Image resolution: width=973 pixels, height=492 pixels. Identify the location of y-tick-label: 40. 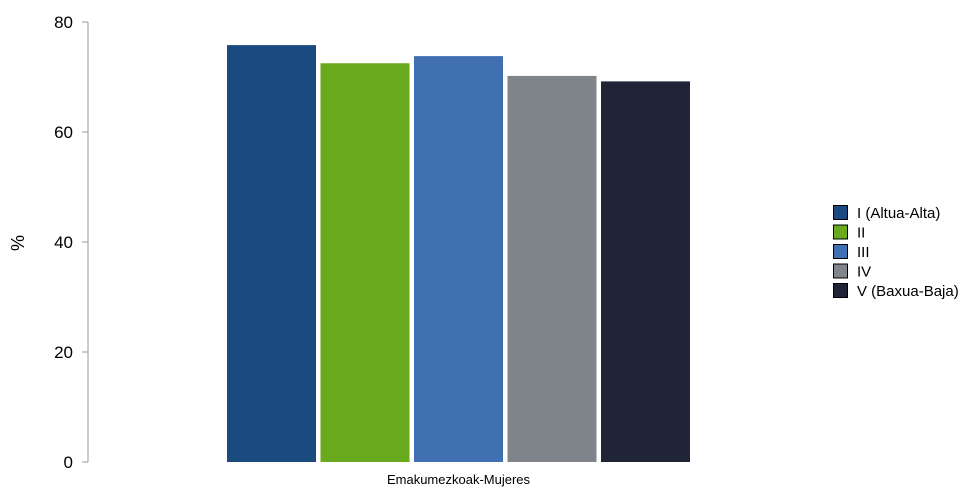
(63, 242).